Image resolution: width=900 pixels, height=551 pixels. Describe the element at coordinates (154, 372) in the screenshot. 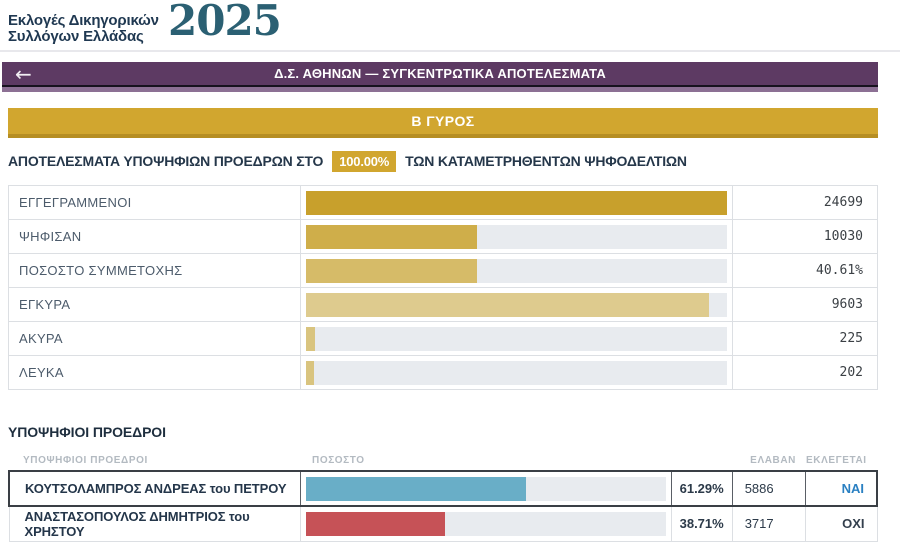

I see `stat-label: ΛΕΥΚΑ` at that location.